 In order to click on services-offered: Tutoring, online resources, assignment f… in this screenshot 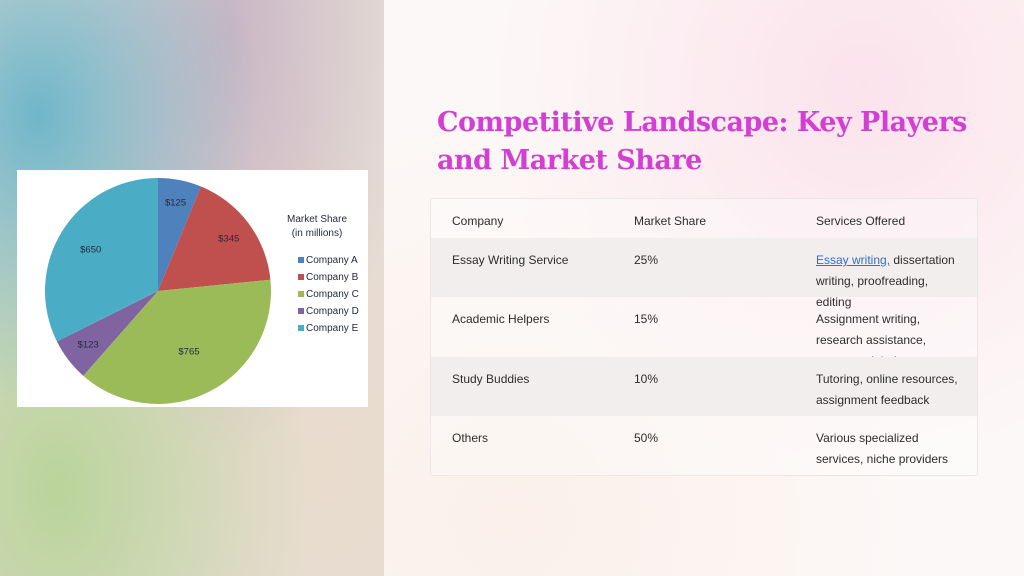, I will do `click(891, 390)`.